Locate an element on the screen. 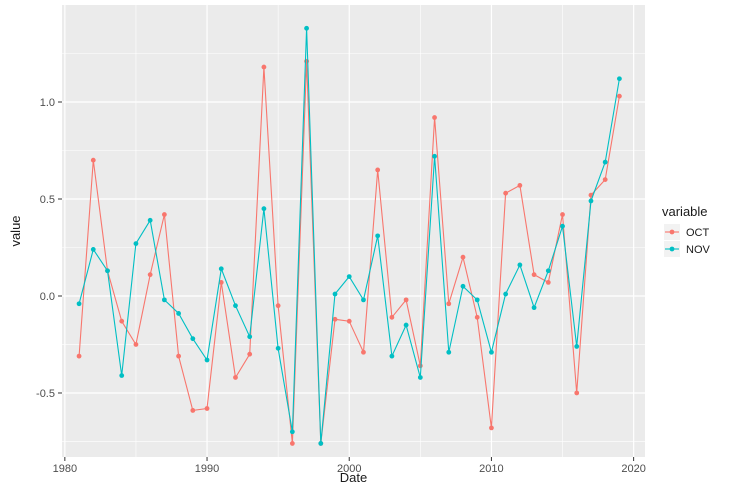 Image resolution: width=748 pixels, height=489 pixels. y-tick-label: 1.0 is located at coordinates (47, 103).